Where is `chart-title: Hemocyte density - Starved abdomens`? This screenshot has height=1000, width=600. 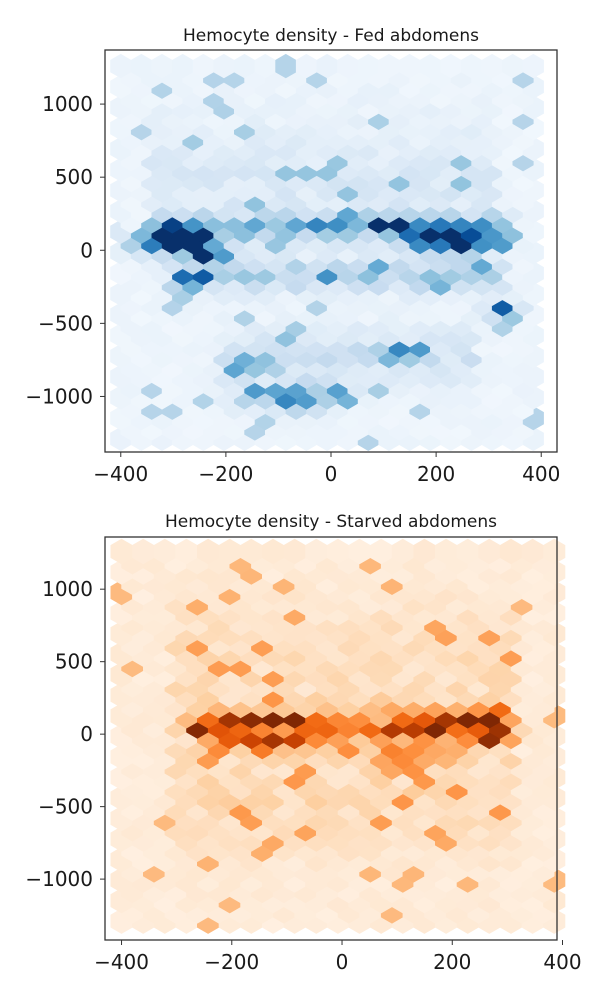
chart-title: Hemocyte density - Starved abdomens is located at coordinates (331, 522).